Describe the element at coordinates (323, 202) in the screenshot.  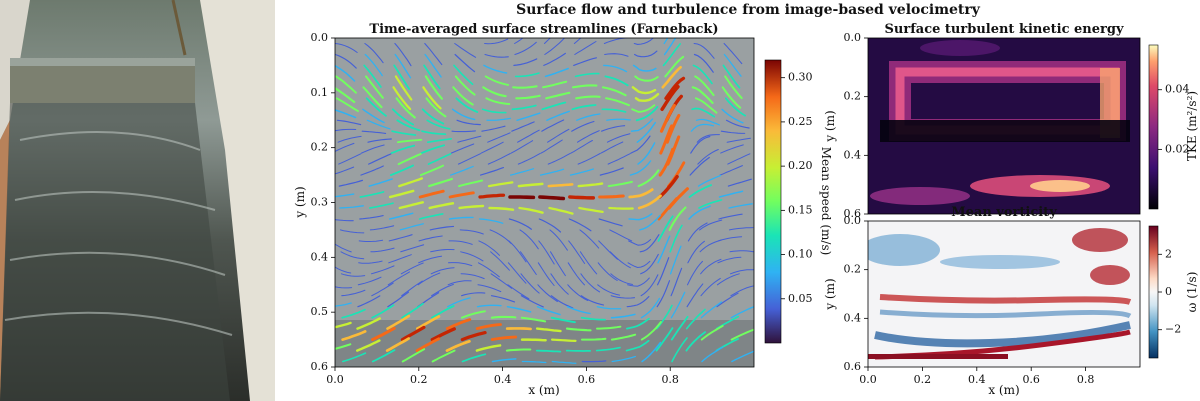
I see `streamline-y-ticks: 0.0 0.1 0.2 0.3 0.4 0.5 0.6` at that location.